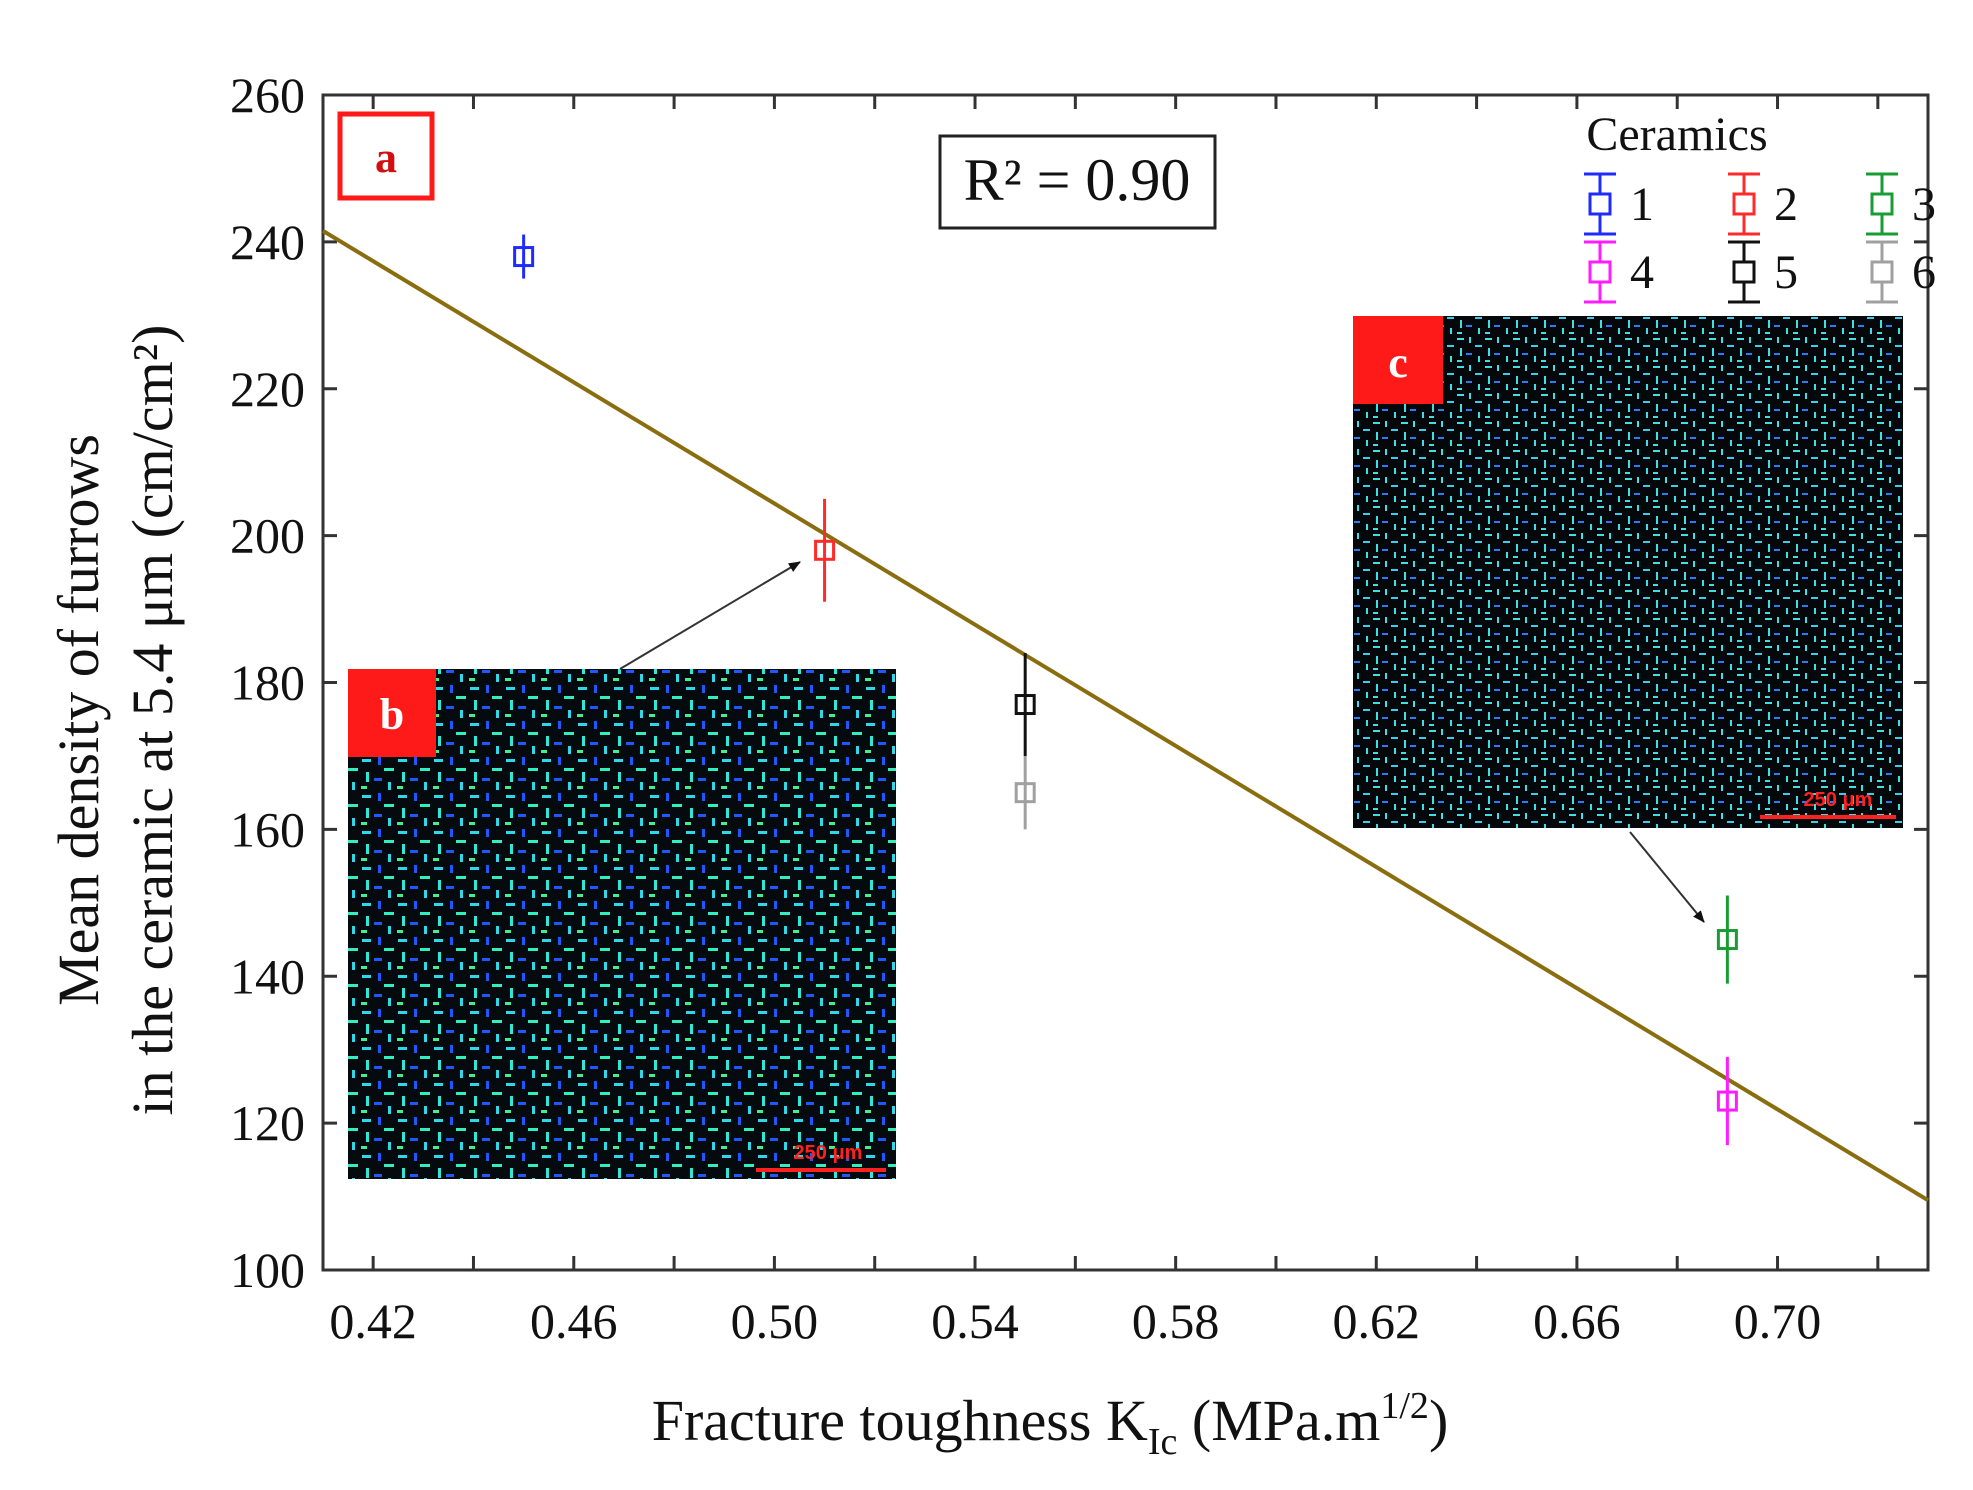 Image resolution: width=1973 pixels, height=1490 pixels. I want to click on panel-a-badge, so click(386, 156).